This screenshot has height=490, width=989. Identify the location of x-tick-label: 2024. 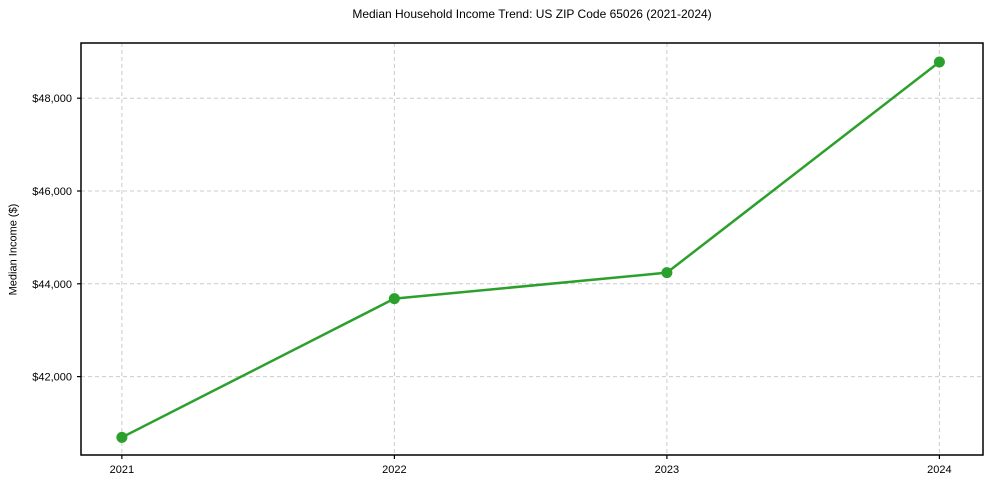
(939, 470).